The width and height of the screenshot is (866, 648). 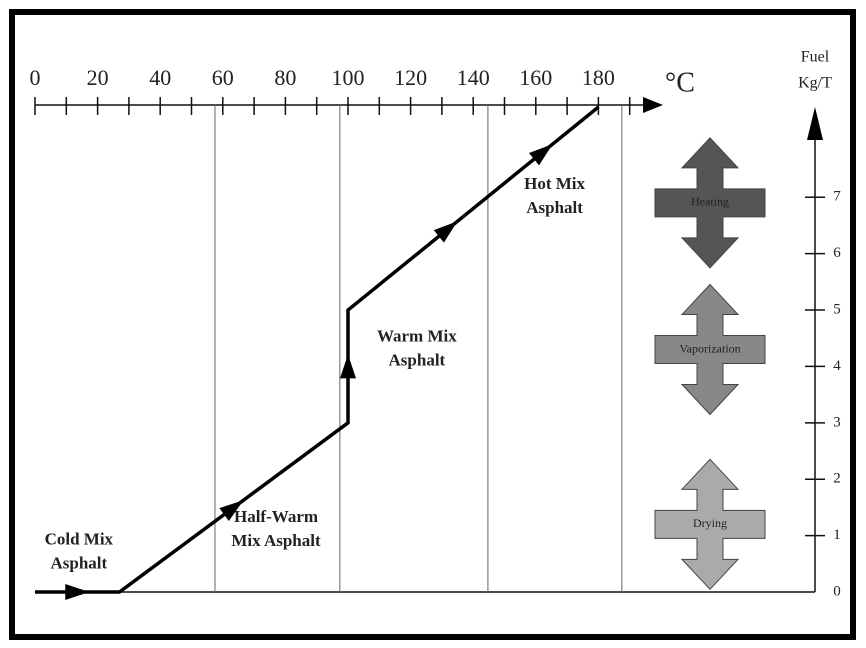 I want to click on x-tick-label: 0, so click(x=35, y=77).